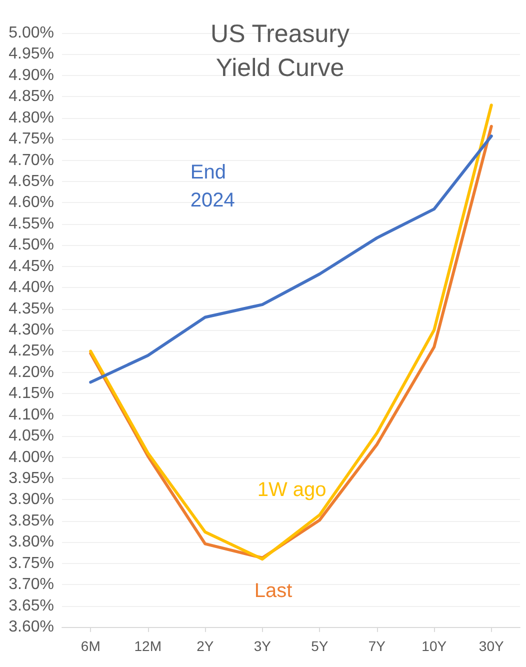  I want to click on y-tick-label: 4.85%, so click(31, 97).